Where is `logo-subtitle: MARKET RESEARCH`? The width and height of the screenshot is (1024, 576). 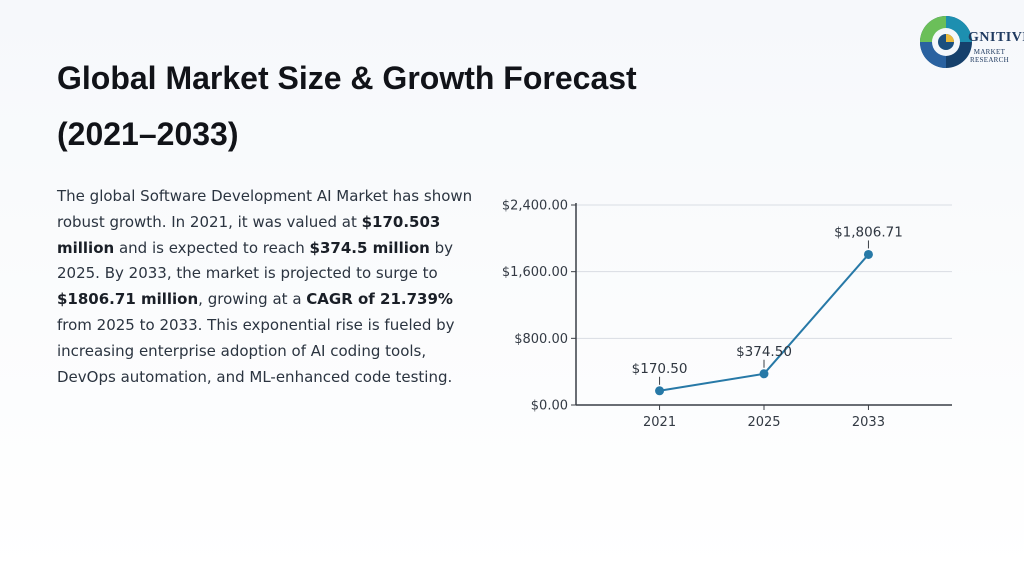 logo-subtitle: MARKET RESEARCH is located at coordinates (989, 56).